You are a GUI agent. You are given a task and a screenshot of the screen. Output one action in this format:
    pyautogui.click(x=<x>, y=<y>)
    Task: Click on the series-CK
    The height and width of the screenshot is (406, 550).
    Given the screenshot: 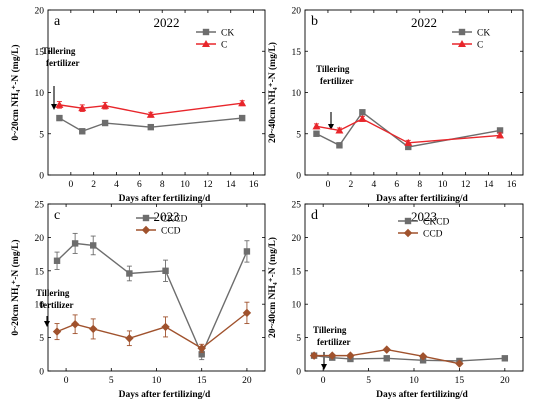 What is the action you would take?
    pyautogui.click(x=151, y=124)
    